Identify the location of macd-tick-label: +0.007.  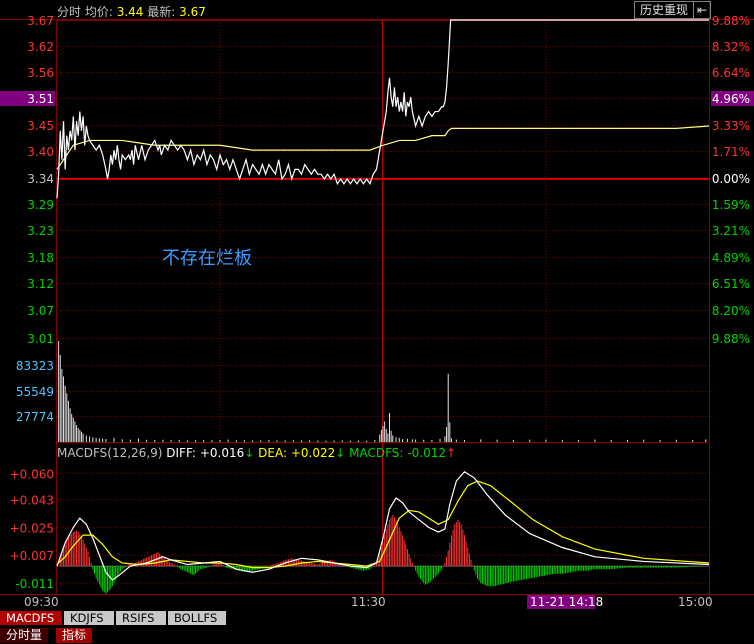
(32, 556).